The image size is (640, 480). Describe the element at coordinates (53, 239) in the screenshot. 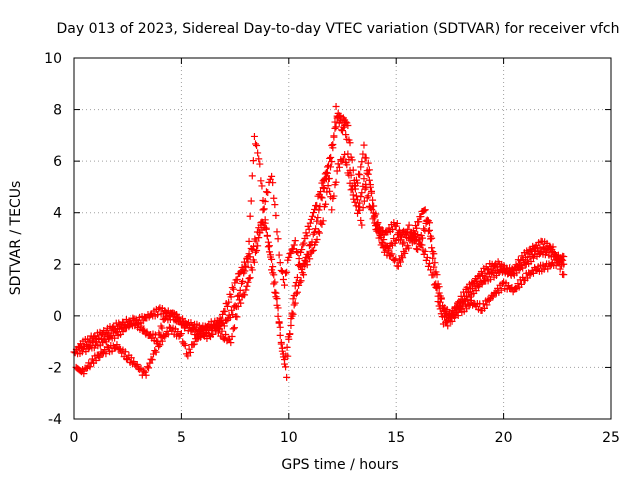

I see `y-tick-labels: -4 -2 0 2 4 6 8 10` at that location.